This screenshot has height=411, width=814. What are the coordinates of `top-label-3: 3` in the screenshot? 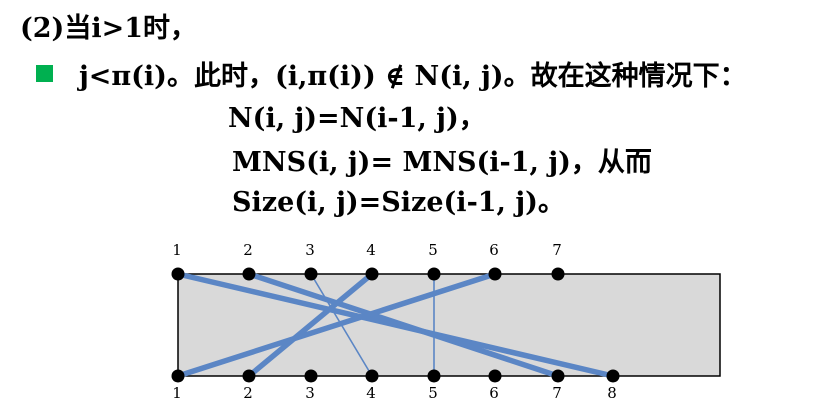 It's located at (310, 250).